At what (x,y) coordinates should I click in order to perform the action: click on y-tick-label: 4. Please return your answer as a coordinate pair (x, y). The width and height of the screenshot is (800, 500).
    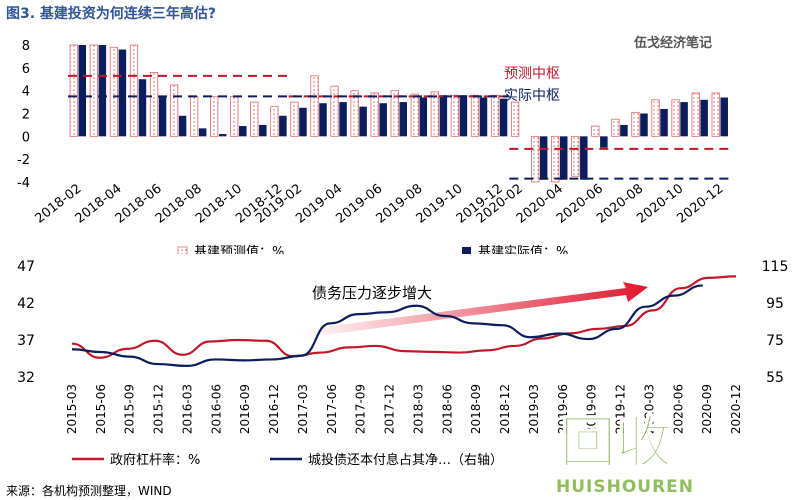
    Looking at the image, I should click on (26, 92).